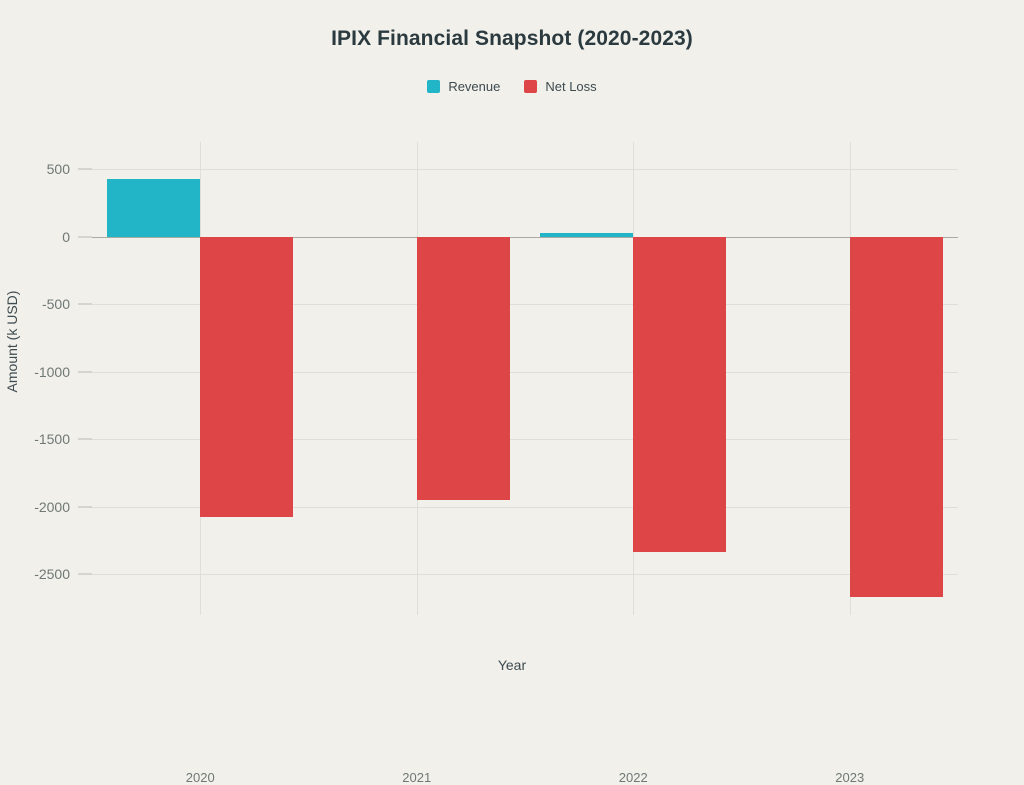 Image resolution: width=1024 pixels, height=785 pixels. I want to click on legend-label-net-loss: Net Loss, so click(571, 86).